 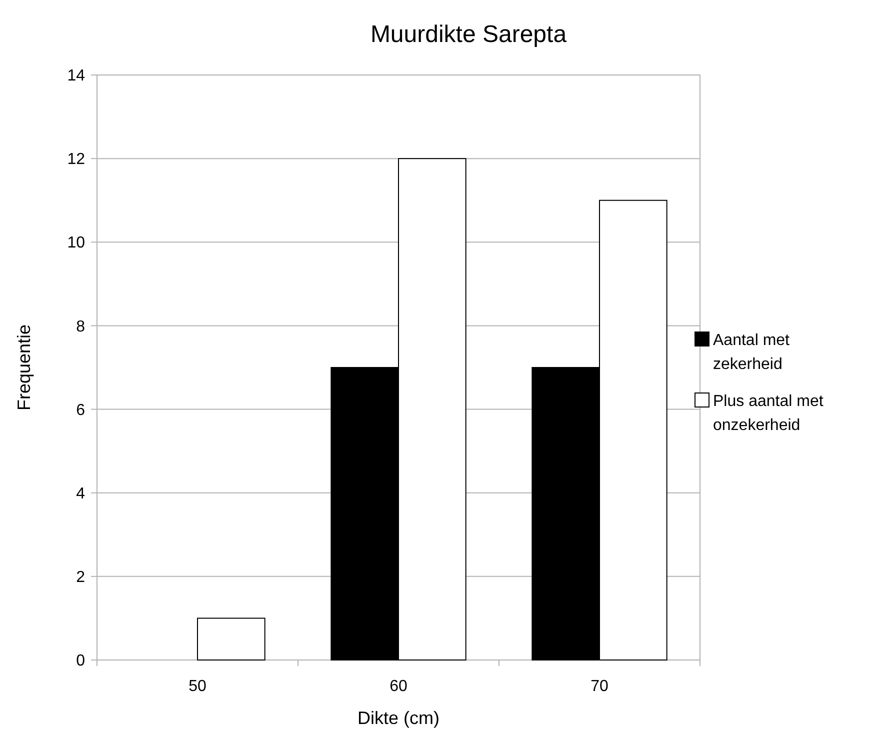 I want to click on legend-label: Plus aantal met onzekerheid, so click(x=768, y=413).